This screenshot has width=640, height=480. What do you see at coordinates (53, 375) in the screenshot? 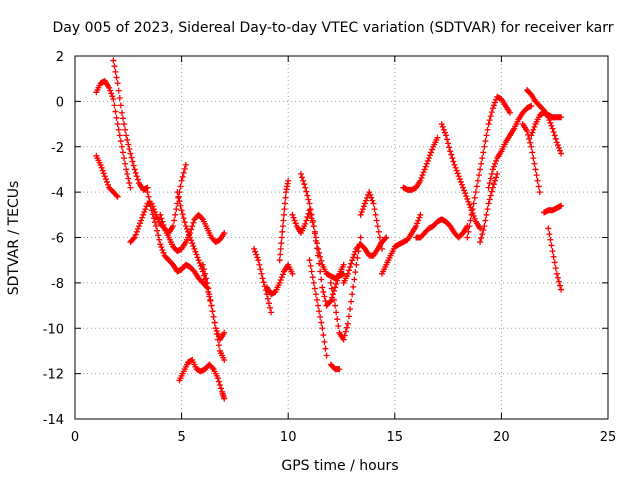
I see `y-tick-label: -12` at bounding box center [53, 375].